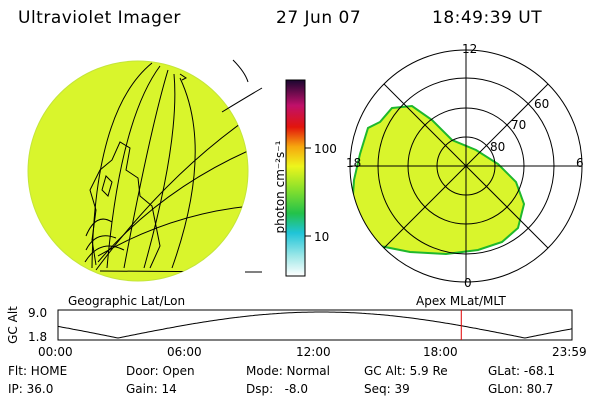  What do you see at coordinates (354, 163) in the screenshot?
I see `mlt-label-18: 18` at bounding box center [354, 163].